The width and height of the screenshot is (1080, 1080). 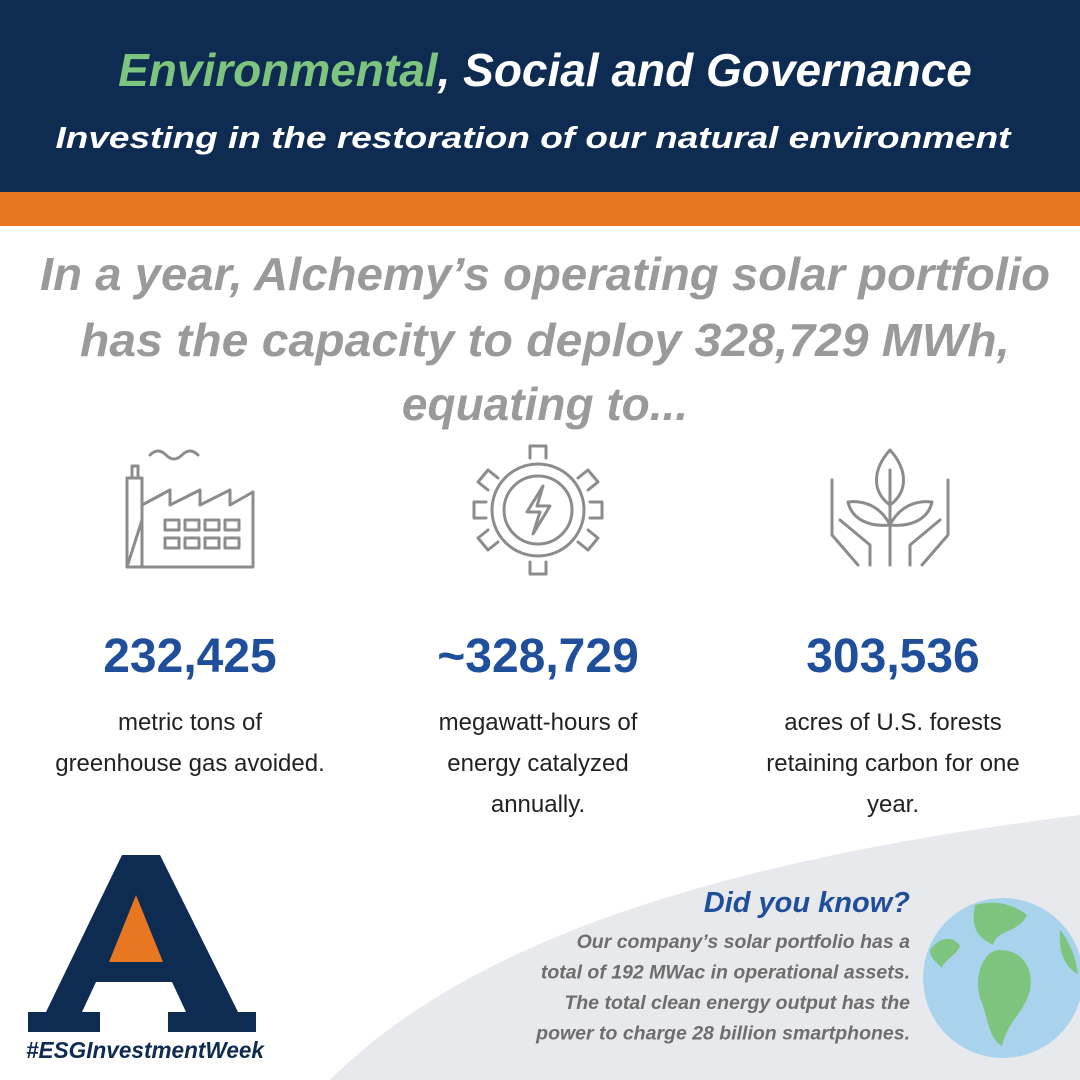 I want to click on stat-description: greenhouse gas avoided., so click(x=190, y=763).